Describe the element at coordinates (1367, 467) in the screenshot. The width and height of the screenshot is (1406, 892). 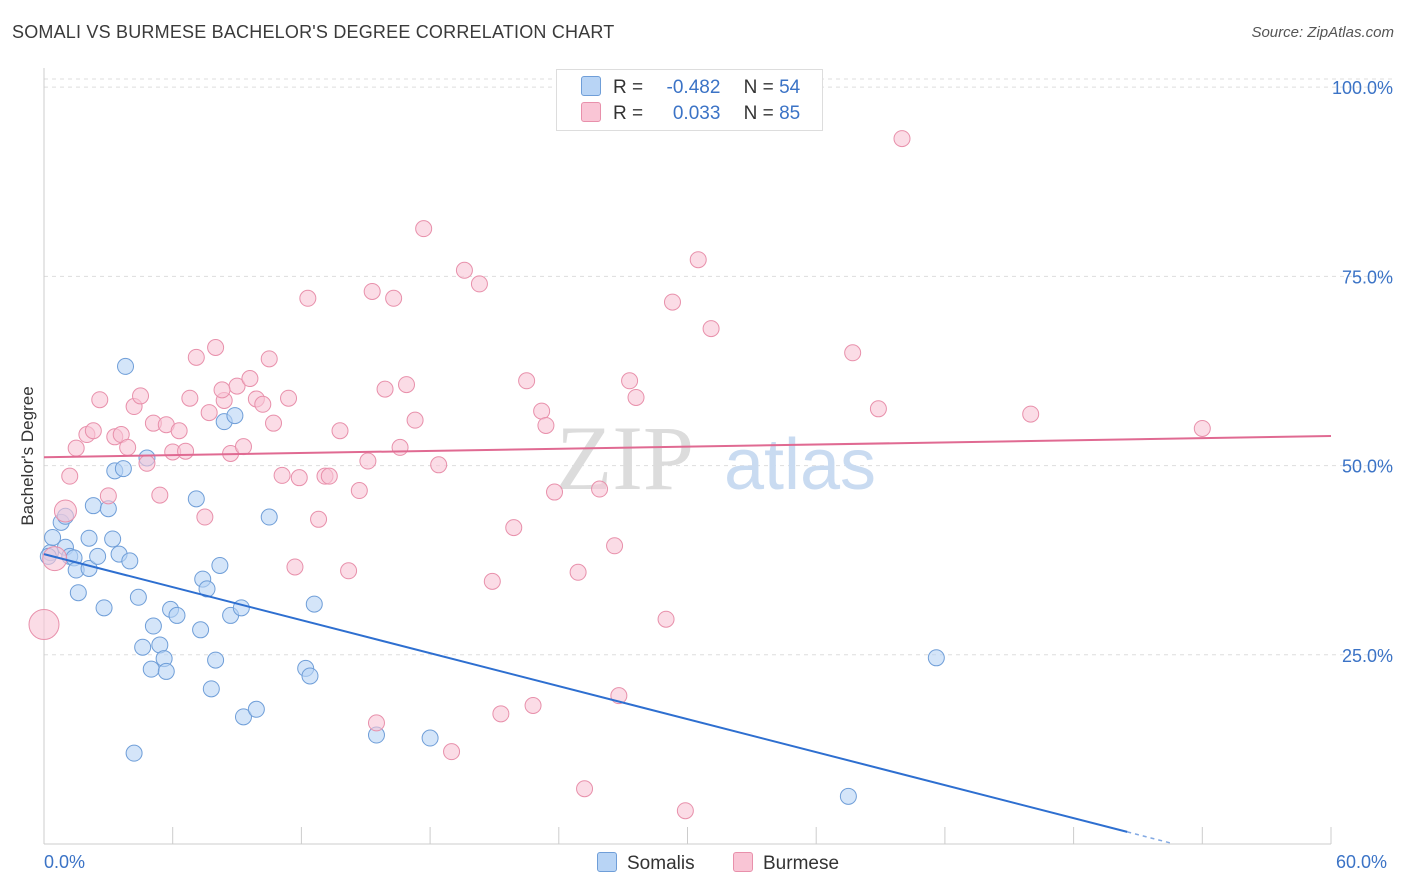
I see `y-tick-label-50: 50.0%` at that location.